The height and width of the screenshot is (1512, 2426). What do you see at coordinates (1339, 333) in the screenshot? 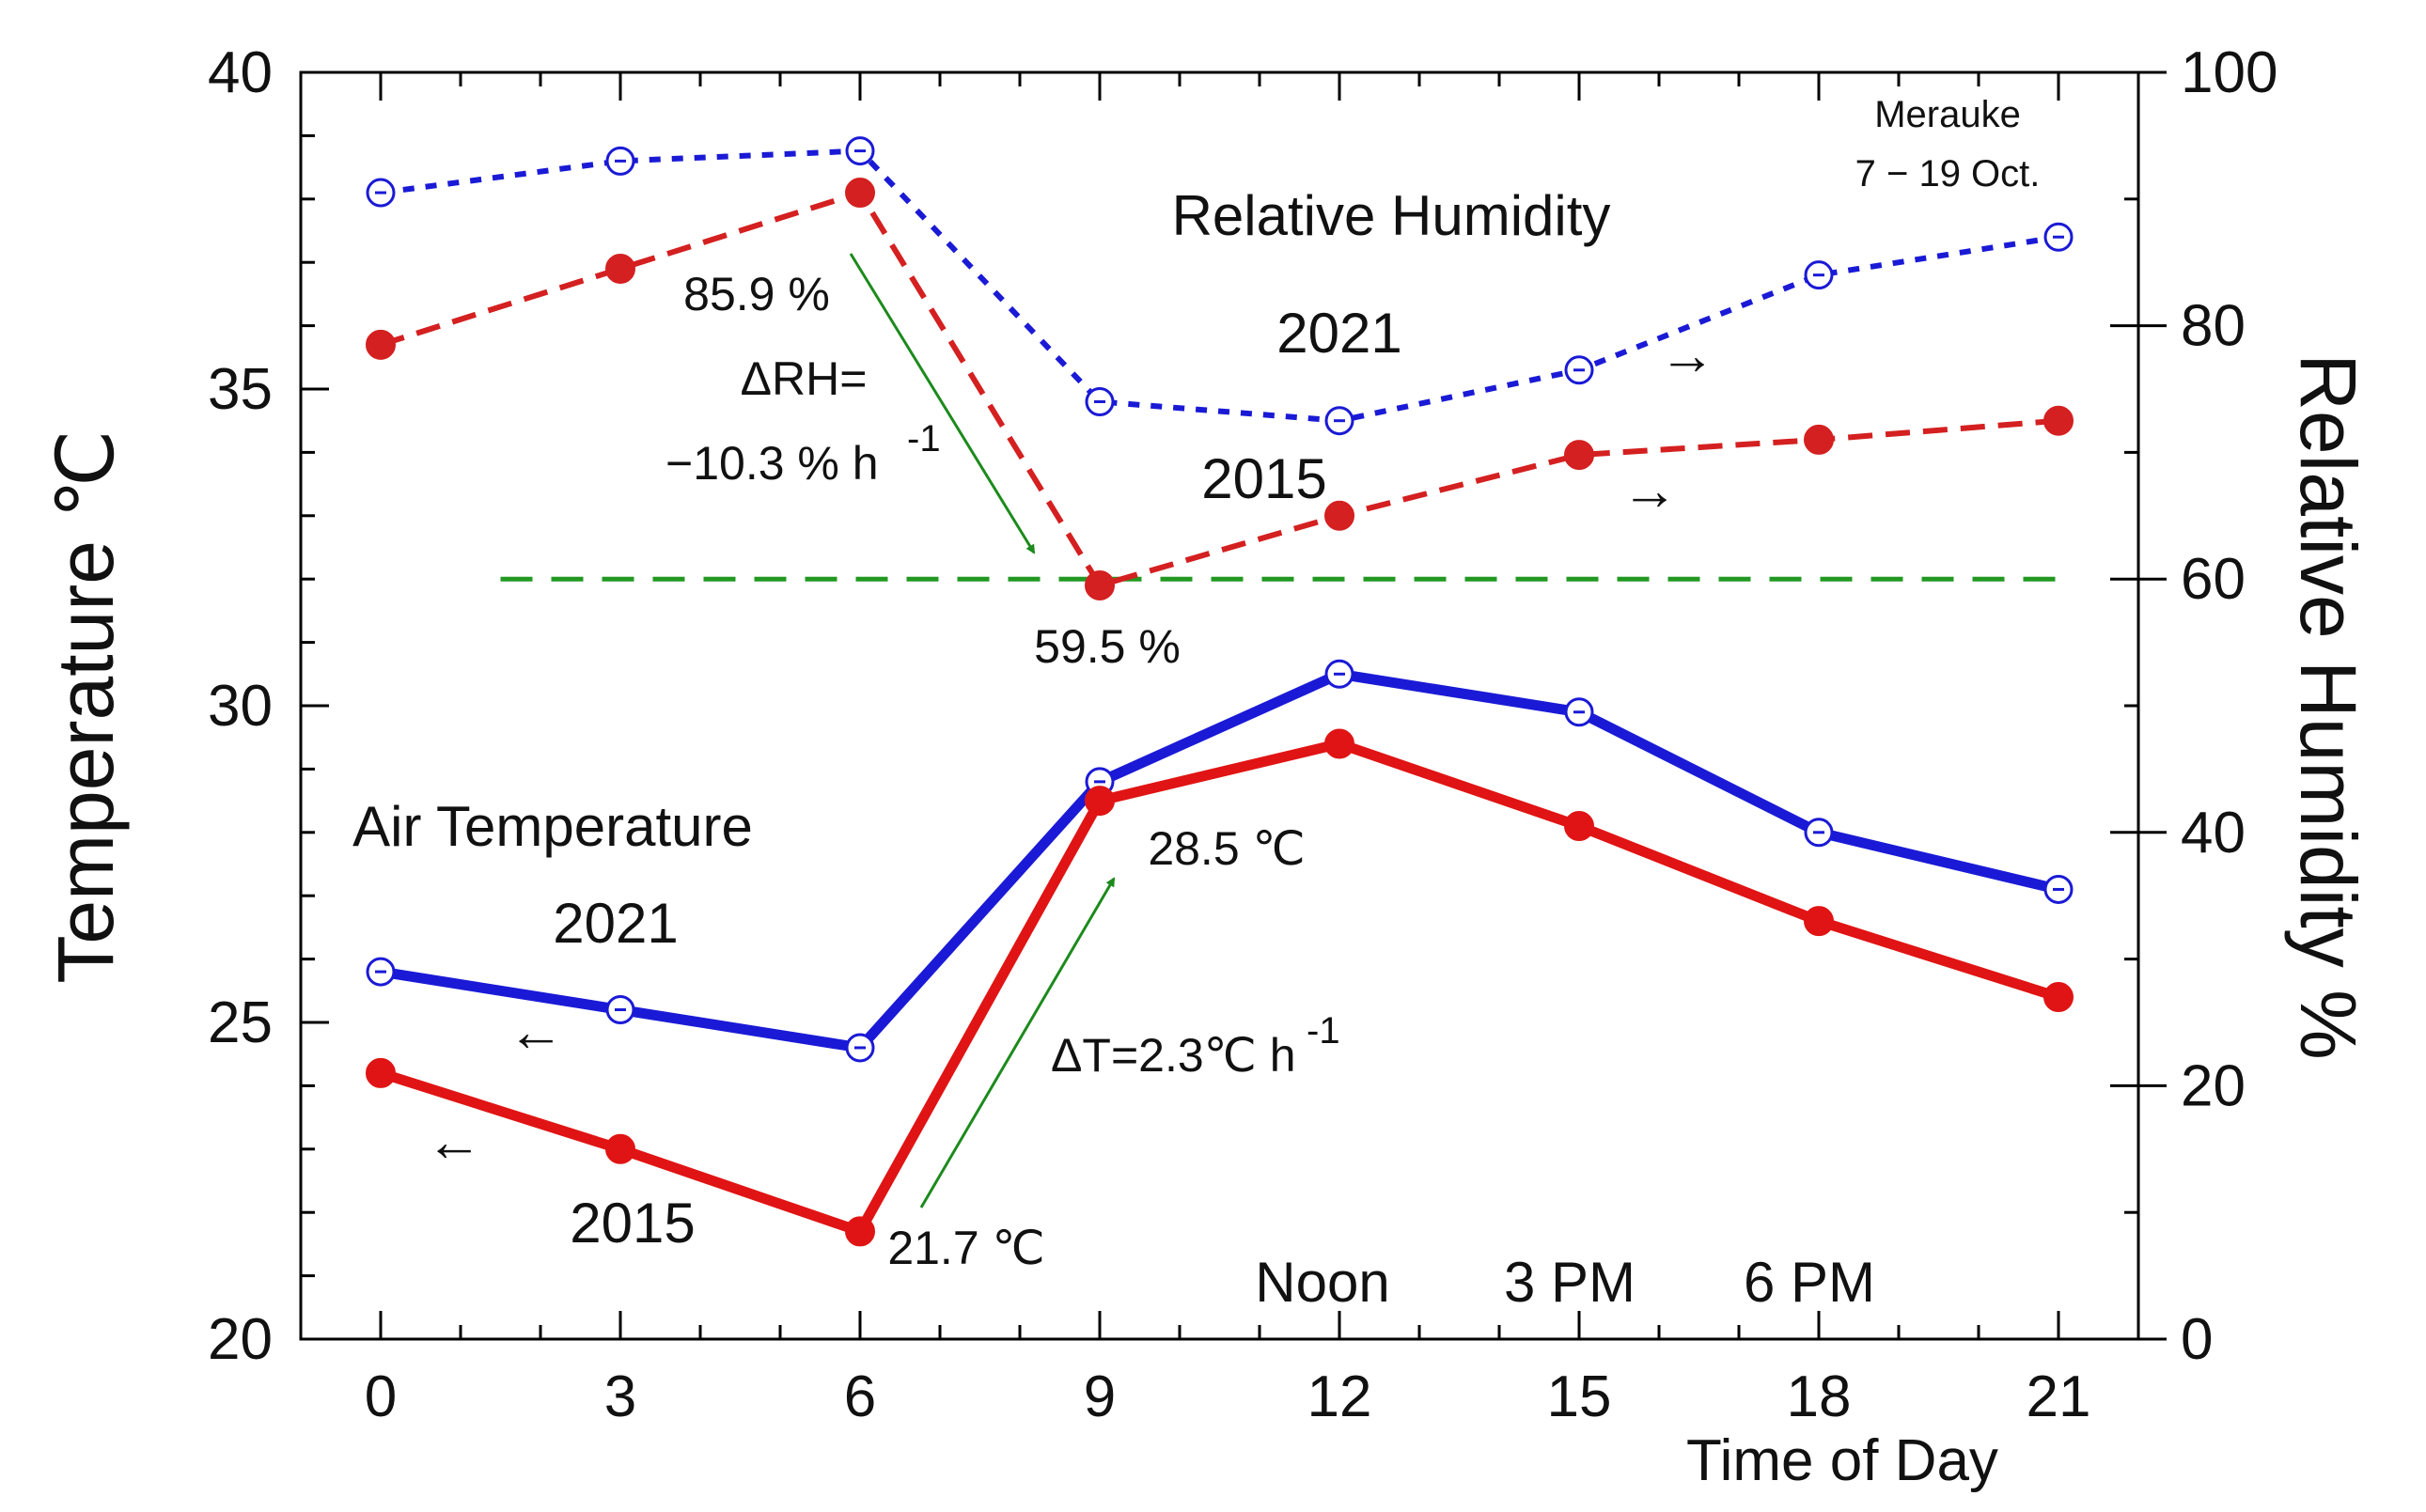
I see `rh-2021-label: 2021` at bounding box center [1339, 333].